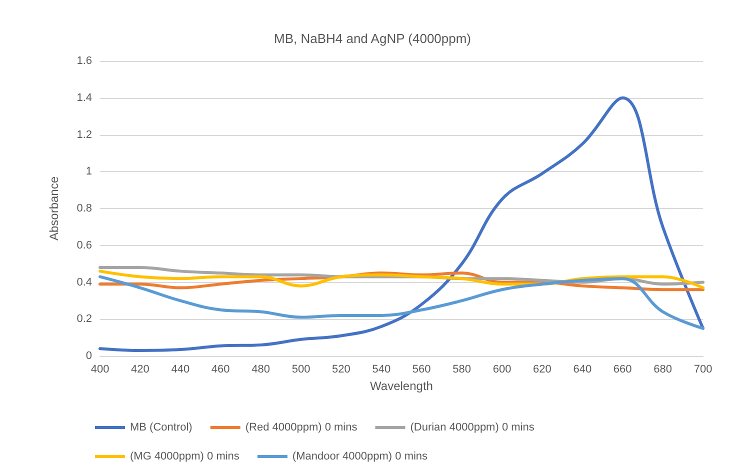 Image resolution: width=745 pixels, height=475 pixels. Describe the element at coordinates (261, 370) in the screenshot. I see `x-tick-label: 480` at that location.